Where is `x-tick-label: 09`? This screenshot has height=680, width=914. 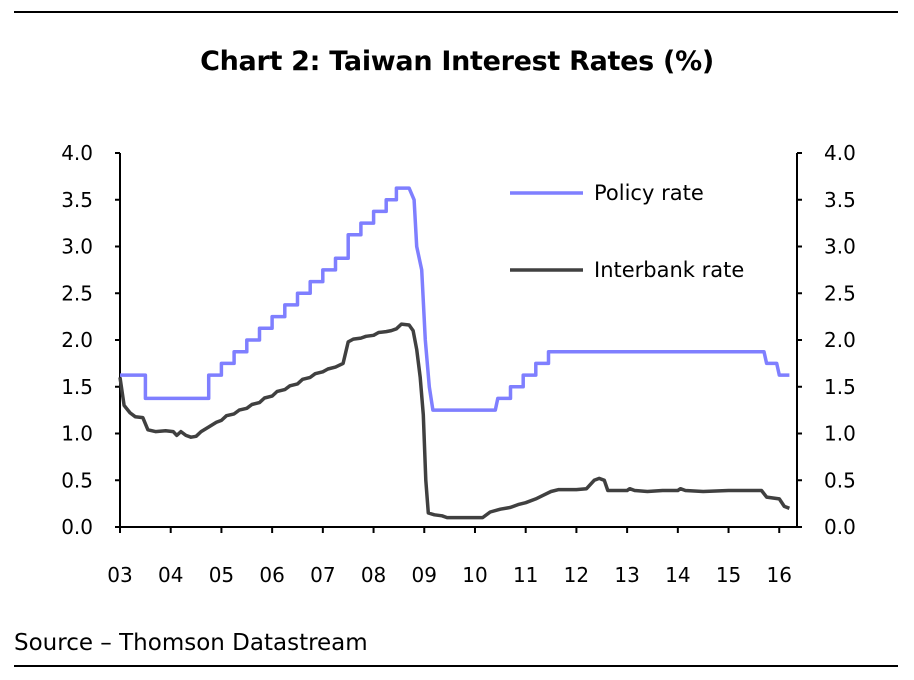
x-tick-label: 09 is located at coordinates (424, 575).